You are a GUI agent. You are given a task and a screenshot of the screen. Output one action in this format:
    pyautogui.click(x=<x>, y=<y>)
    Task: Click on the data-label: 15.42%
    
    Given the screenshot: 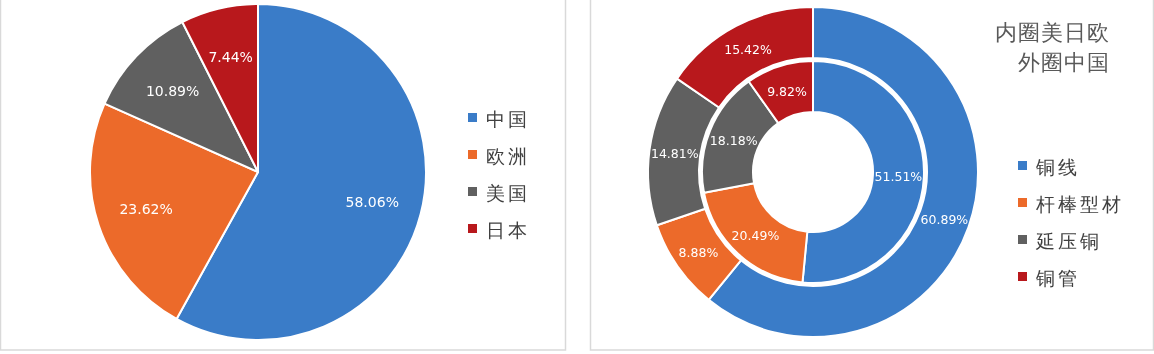 What is the action you would take?
    pyautogui.click(x=748, y=49)
    